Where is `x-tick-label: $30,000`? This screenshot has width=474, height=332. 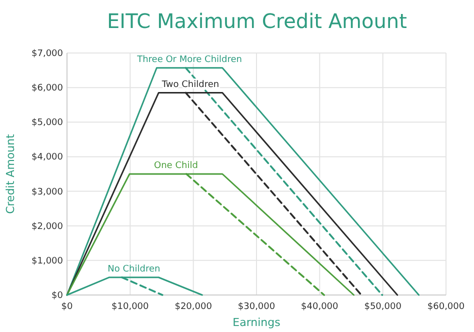
x-tick-label: $30,000 is located at coordinates (257, 307).